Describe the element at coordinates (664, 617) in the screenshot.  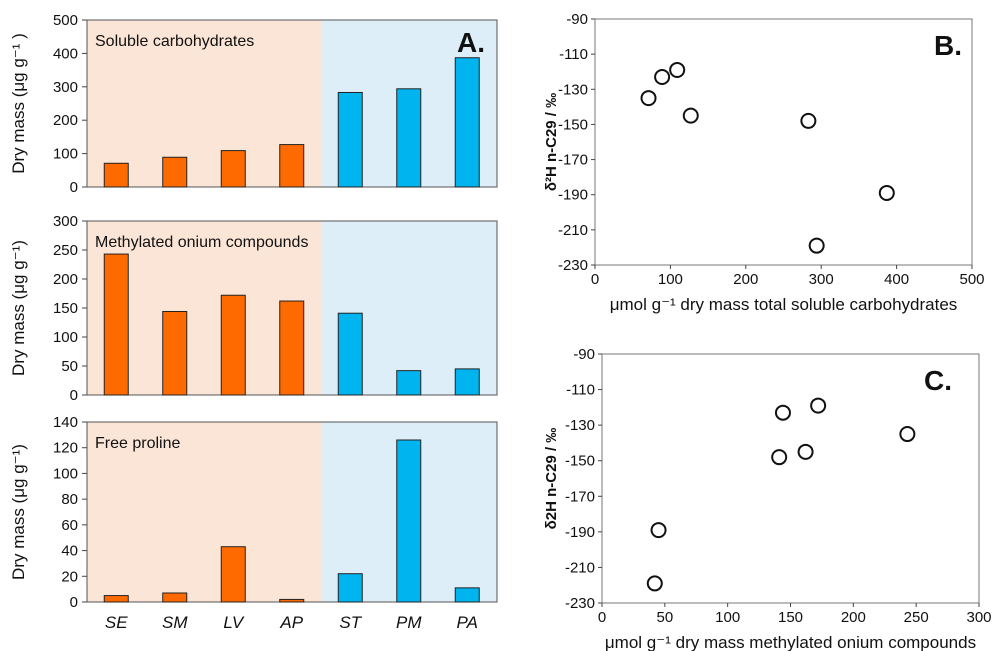
I see `x-tick-label: 50` at that location.